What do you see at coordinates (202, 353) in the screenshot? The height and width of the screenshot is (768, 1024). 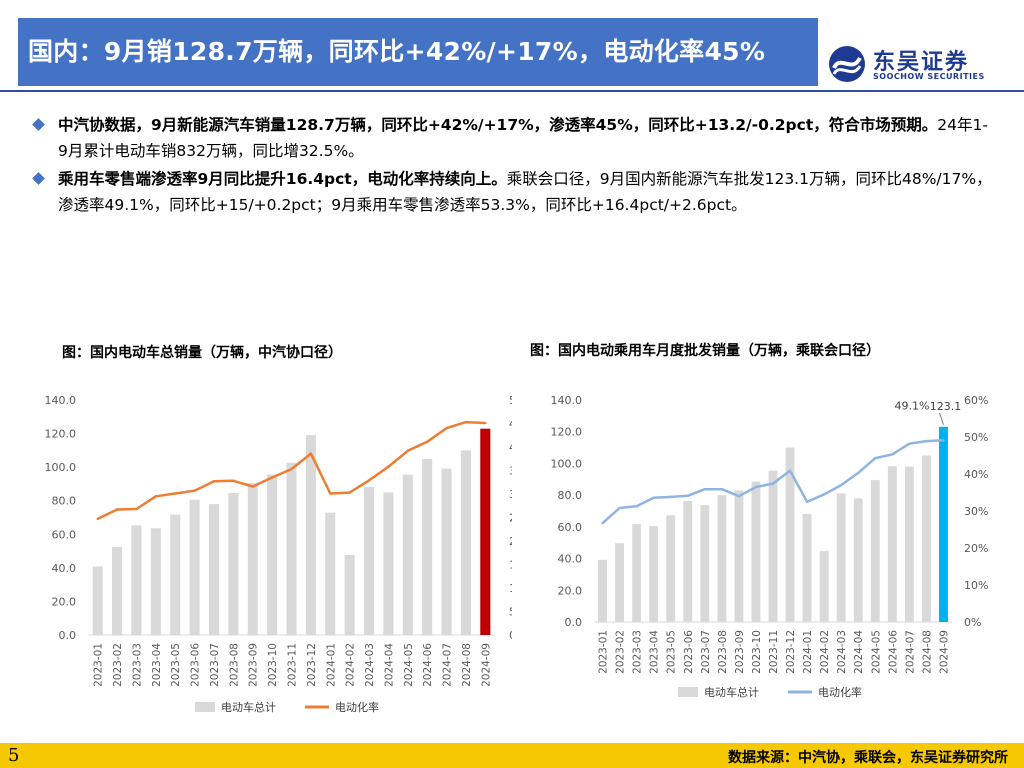 I see `chart-title: 图：国内电动车总销量（万辆，中汽协口径）` at bounding box center [202, 353].